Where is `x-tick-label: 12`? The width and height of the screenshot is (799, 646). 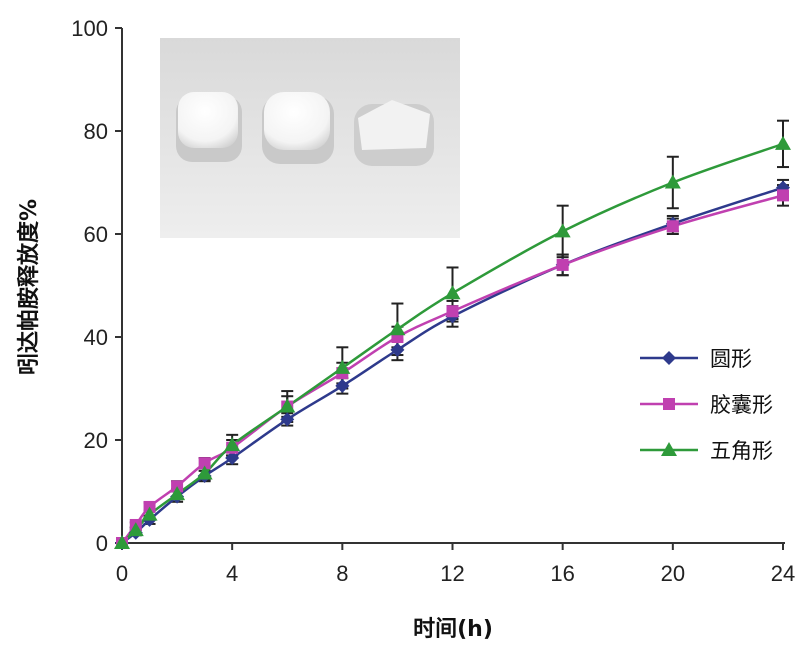
x-tick-label: 12 is located at coordinates (452, 573).